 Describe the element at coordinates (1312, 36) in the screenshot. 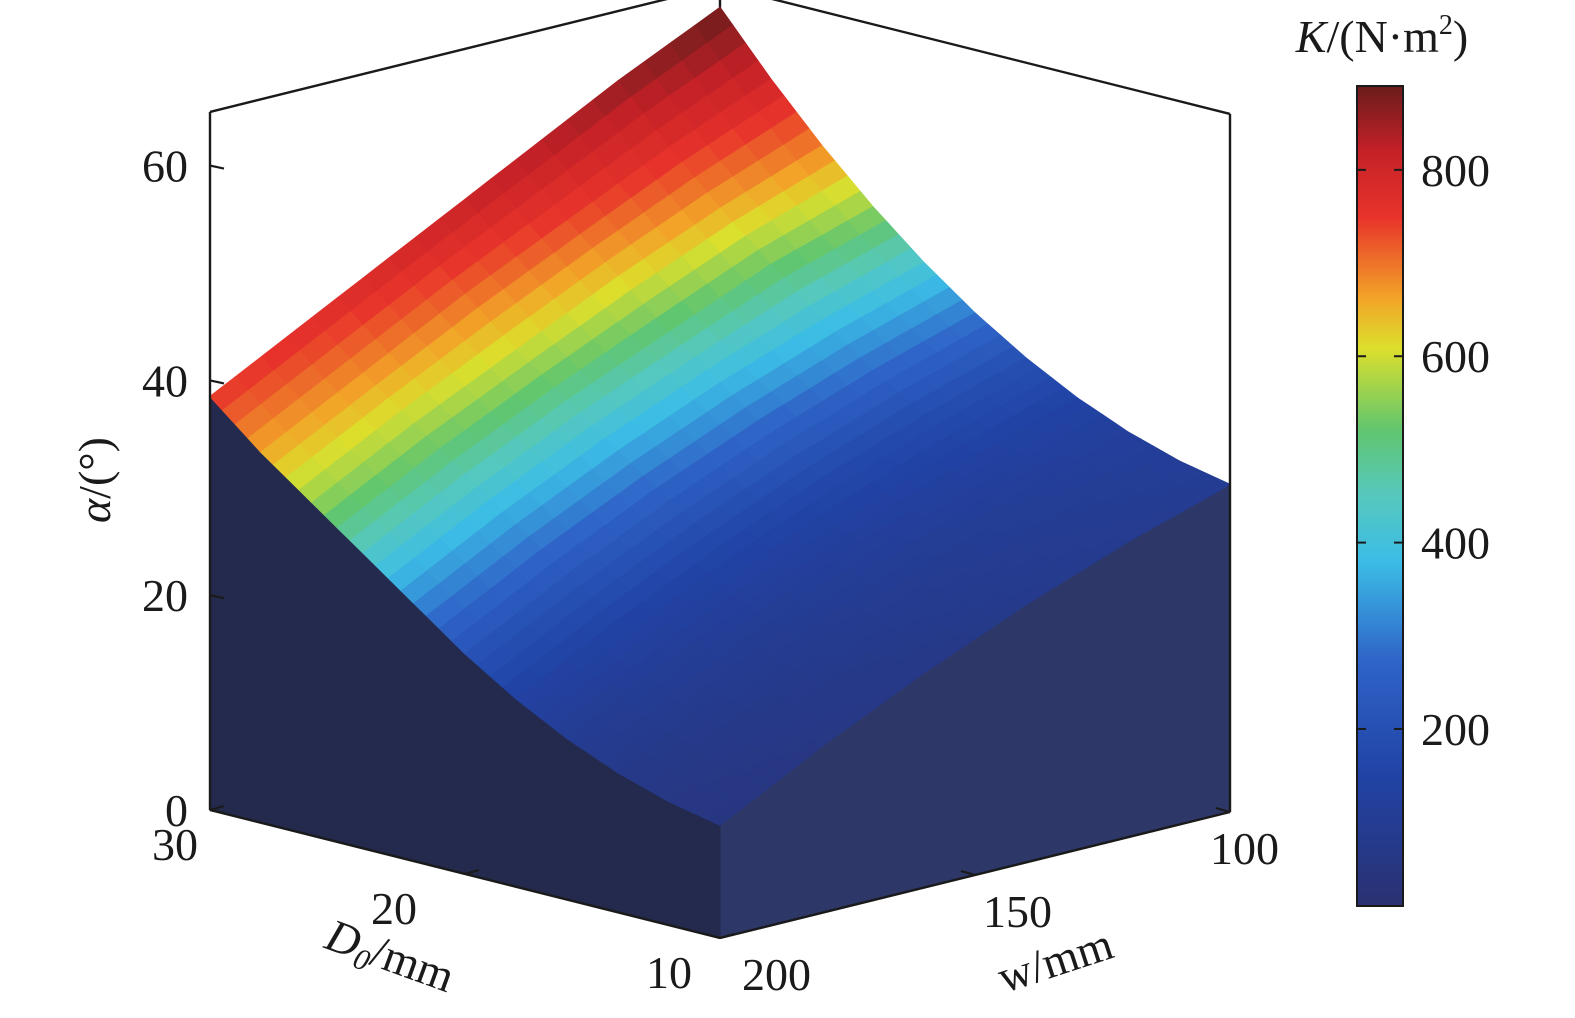

I see `colorbar-symbol: K` at that location.